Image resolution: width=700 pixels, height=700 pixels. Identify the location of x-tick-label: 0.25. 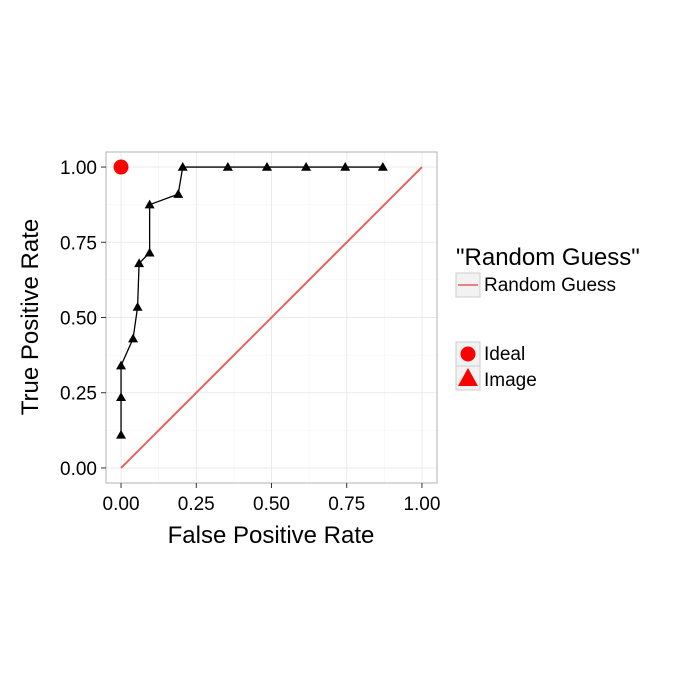
(196, 504).